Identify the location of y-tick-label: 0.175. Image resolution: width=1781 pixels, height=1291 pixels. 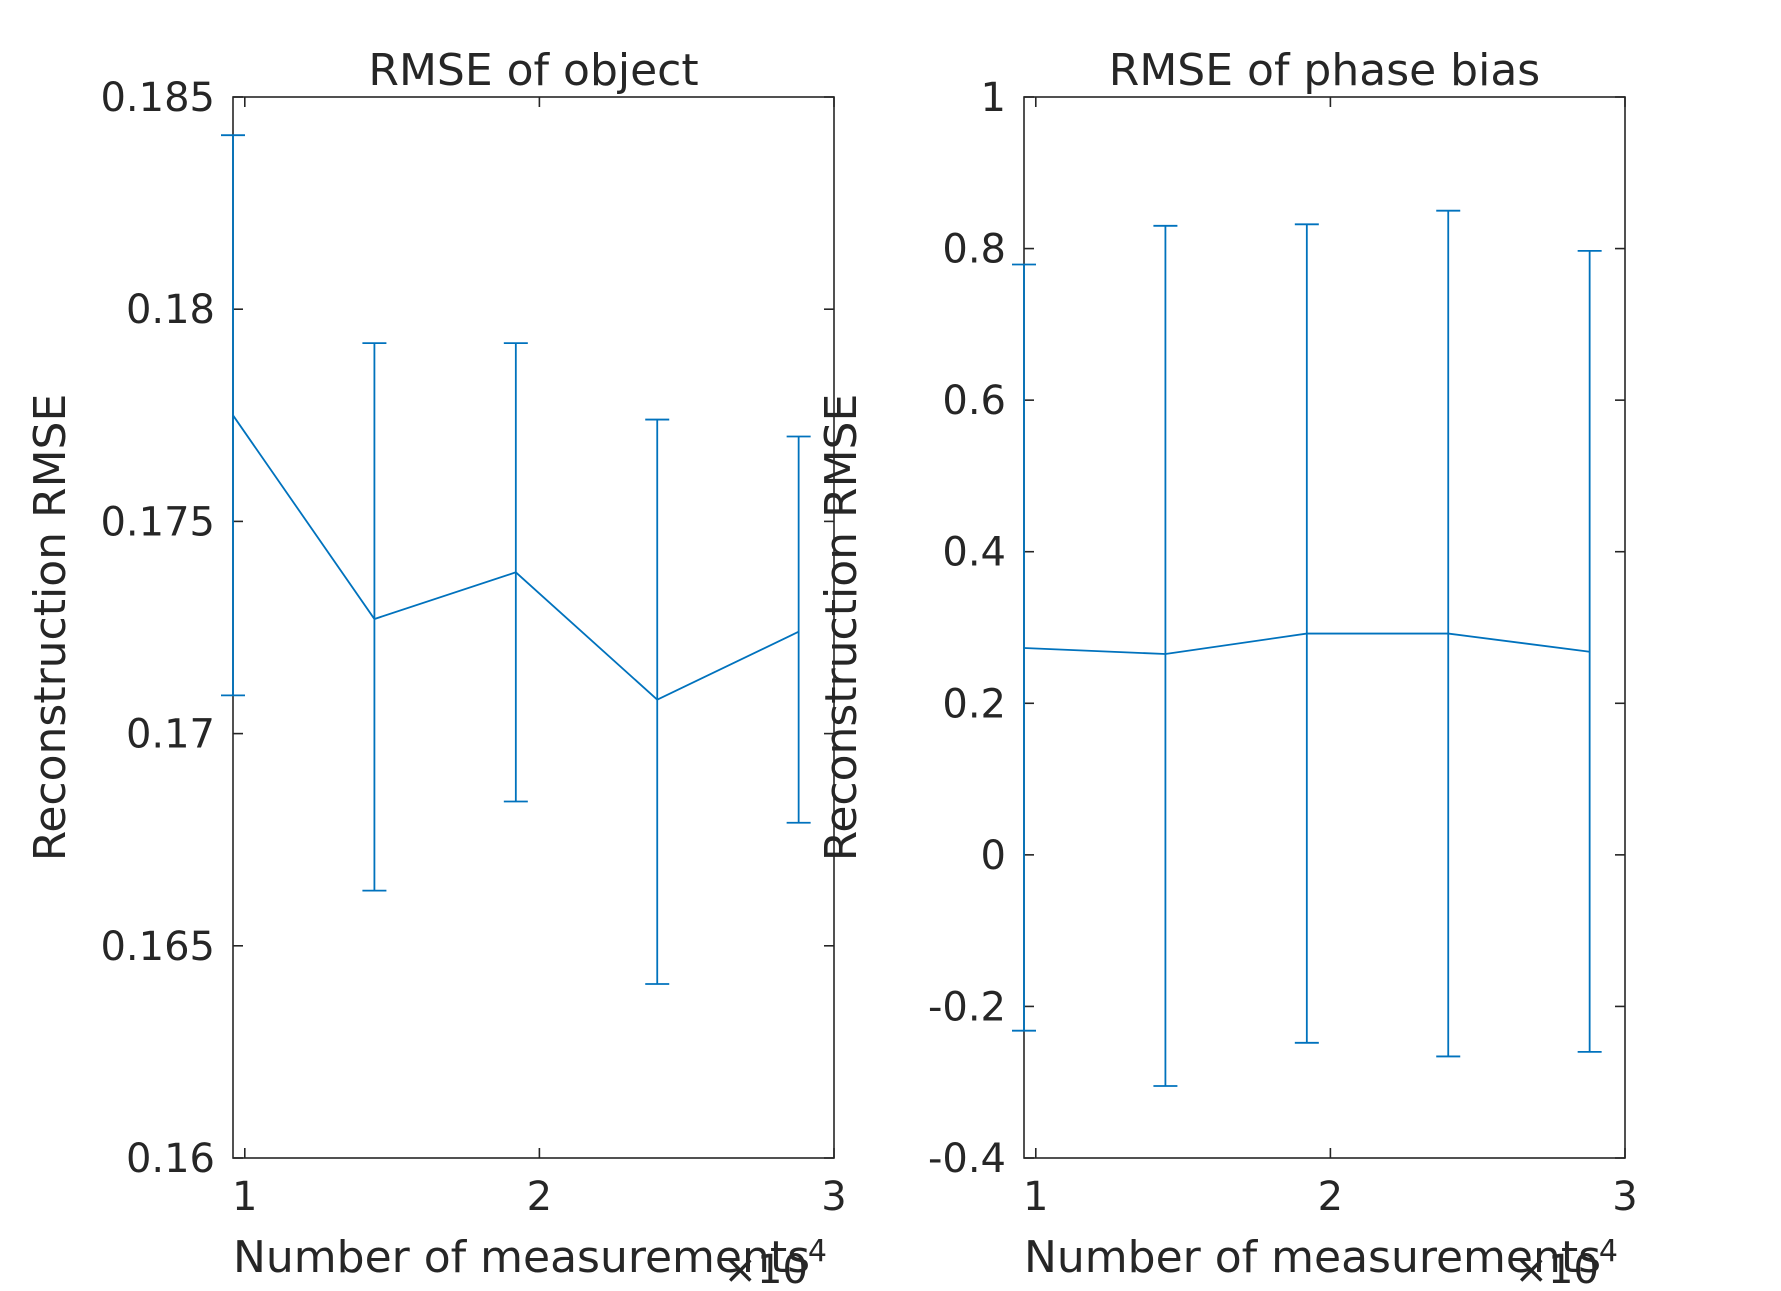
(157, 522).